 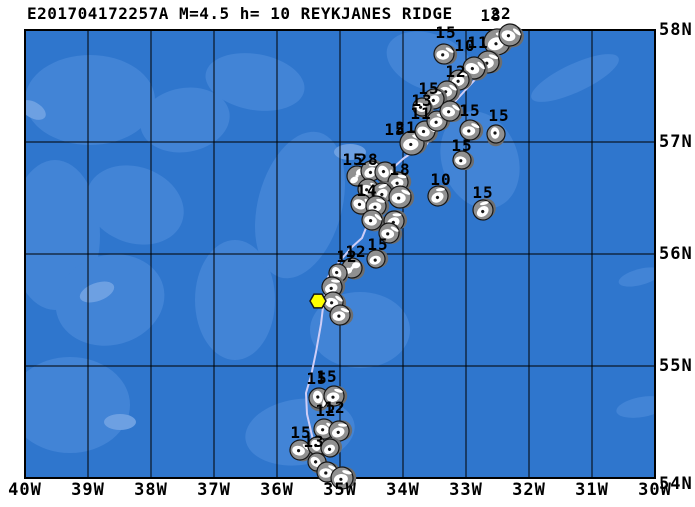 I want to click on lon-tick-label: 34W, so click(x=403, y=490).